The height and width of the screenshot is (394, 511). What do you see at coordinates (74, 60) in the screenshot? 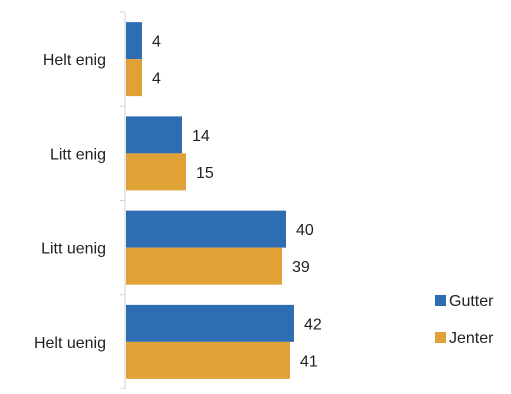
I see `category-label: Helt enig` at bounding box center [74, 60].